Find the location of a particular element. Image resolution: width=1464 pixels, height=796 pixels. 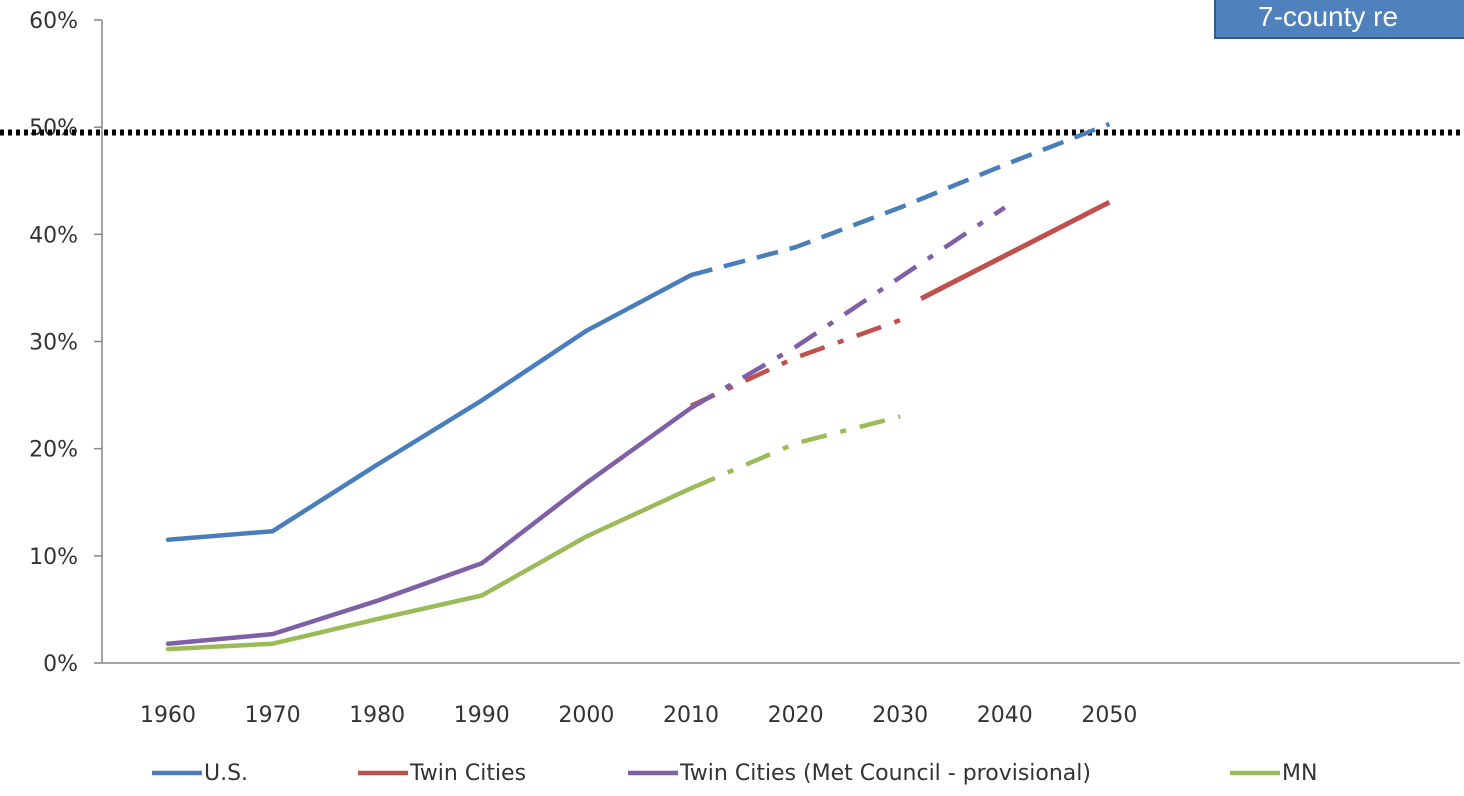

callout-box: 7-county re is located at coordinates (1339, 19).